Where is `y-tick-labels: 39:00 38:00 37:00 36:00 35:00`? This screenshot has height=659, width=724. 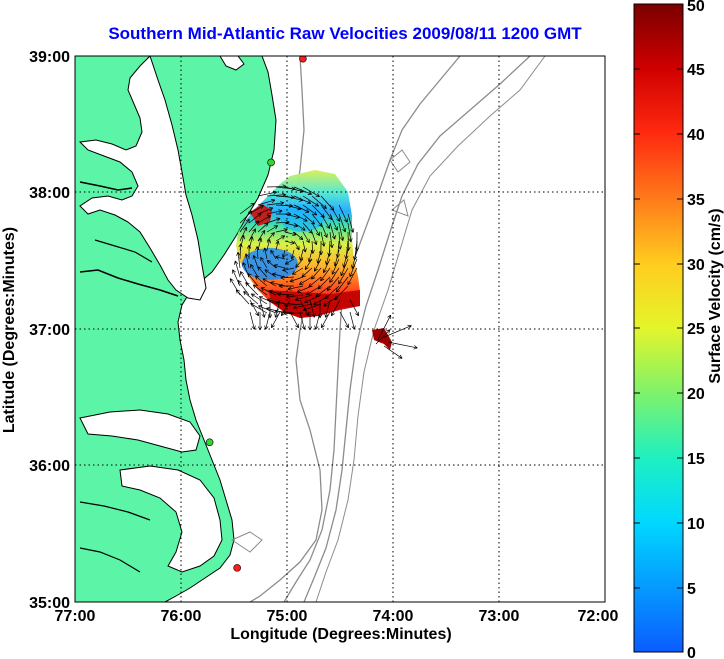 y-tick-labels: 39:00 38:00 37:00 36:00 35:00 is located at coordinates (49, 330).